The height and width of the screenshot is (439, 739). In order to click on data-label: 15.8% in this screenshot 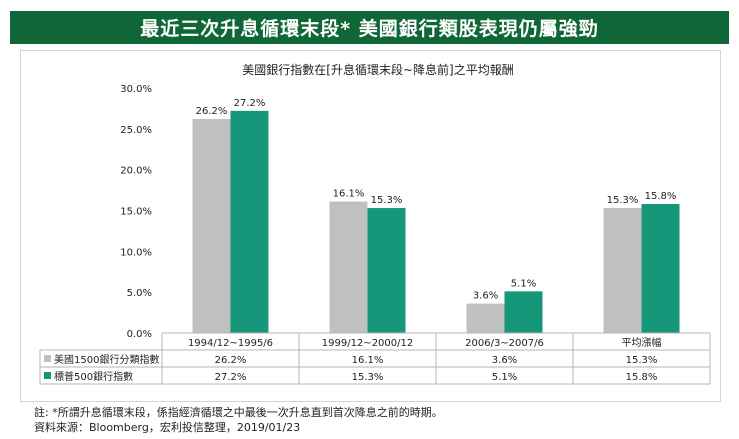, I will do `click(661, 196)`.